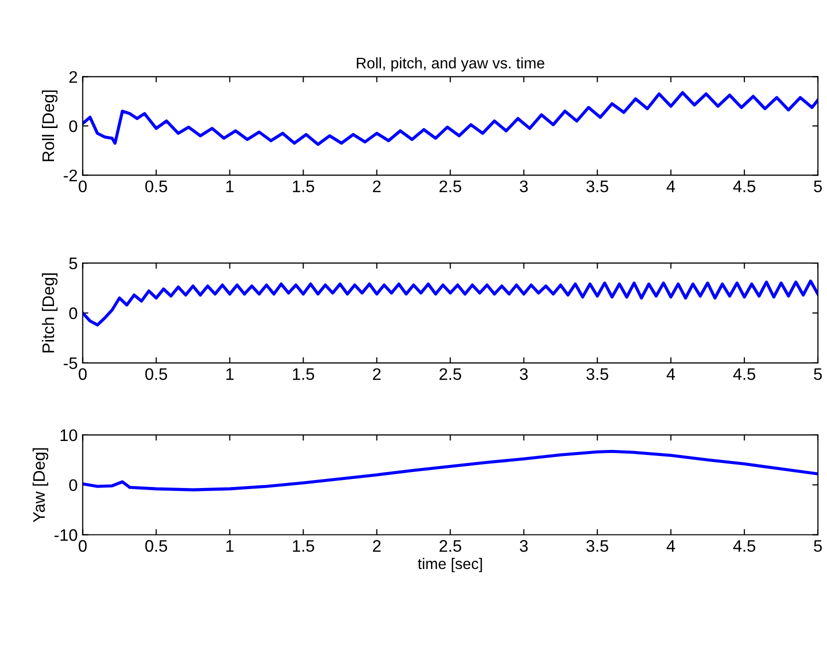 The width and height of the screenshot is (827, 661). What do you see at coordinates (71, 176) in the screenshot?
I see `y-tick-label: -2` at bounding box center [71, 176].